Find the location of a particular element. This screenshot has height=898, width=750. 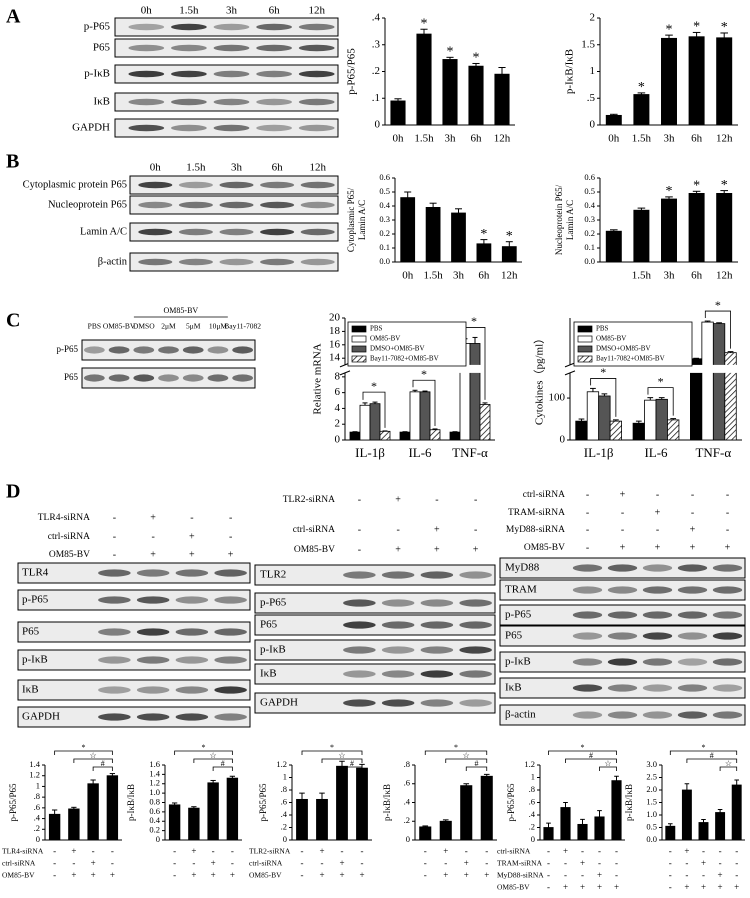

condition-label: TRAM-siRNA is located at coordinates (536, 513).